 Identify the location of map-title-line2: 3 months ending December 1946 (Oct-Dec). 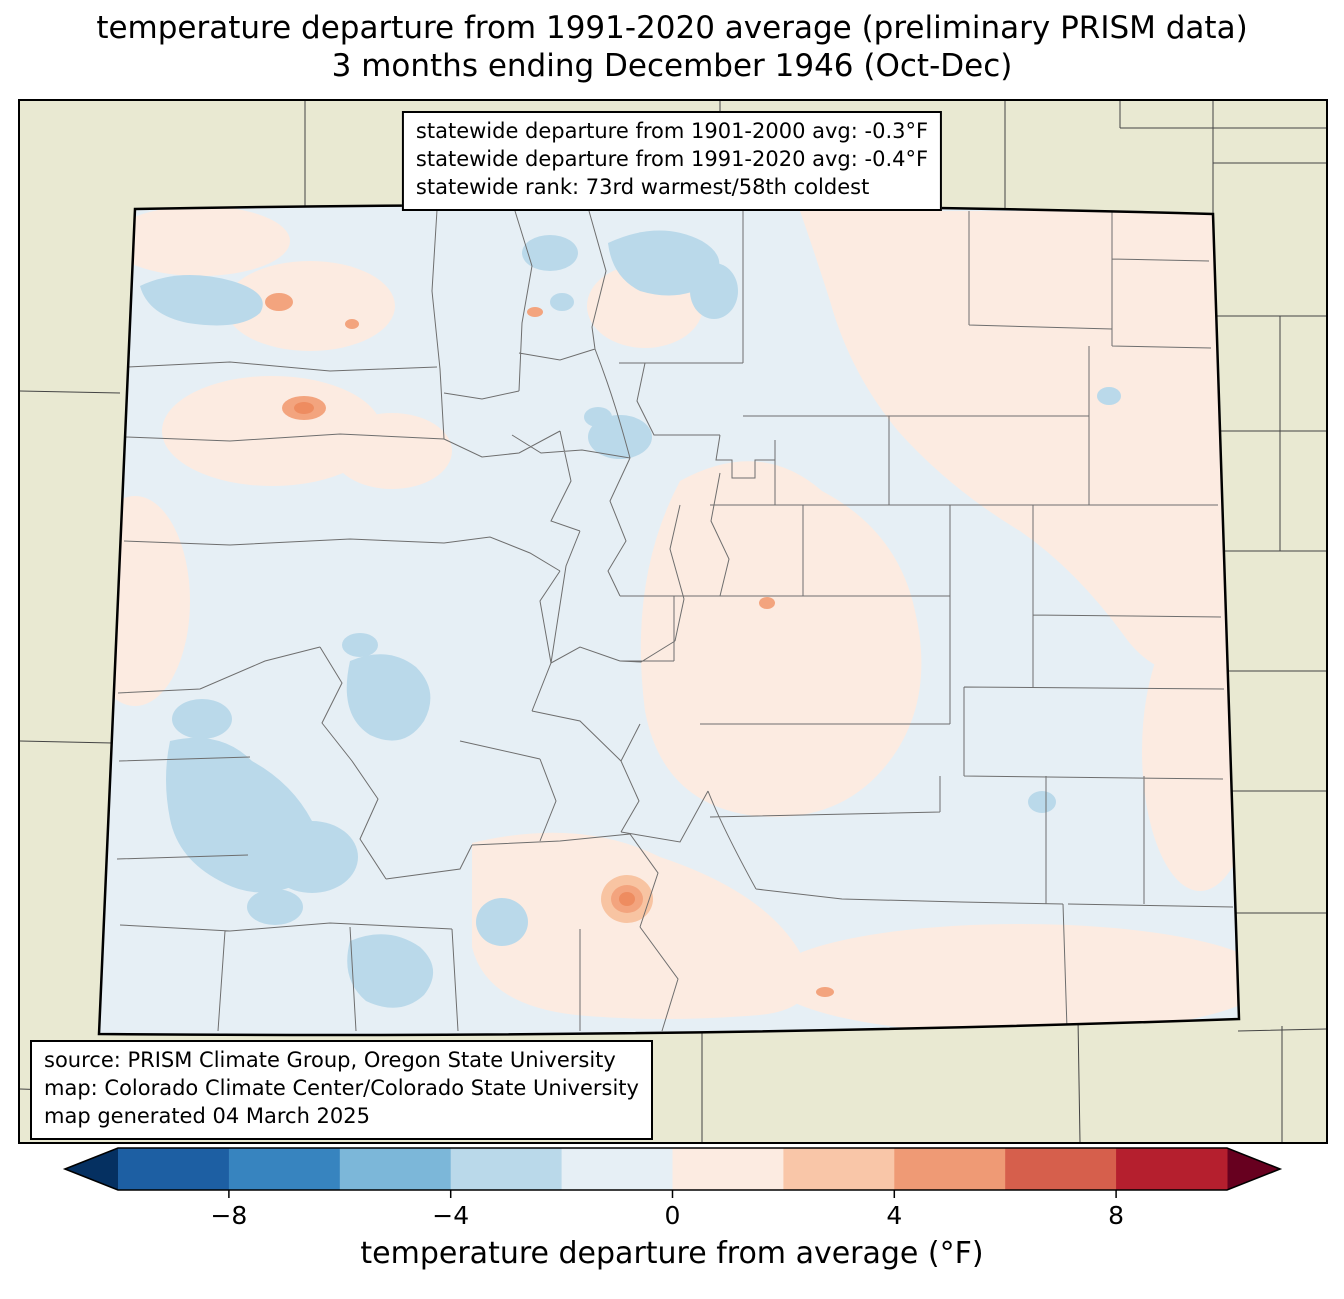
(672, 65).